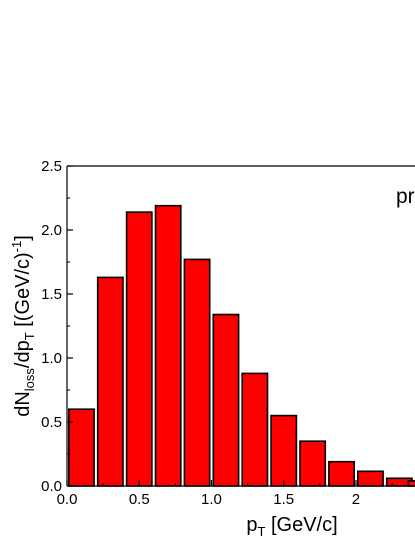 Image resolution: width=415 pixels, height=537 pixels. Describe the element at coordinates (51, 486) in the screenshot. I see `y-tick-label-0: 0.0` at that location.